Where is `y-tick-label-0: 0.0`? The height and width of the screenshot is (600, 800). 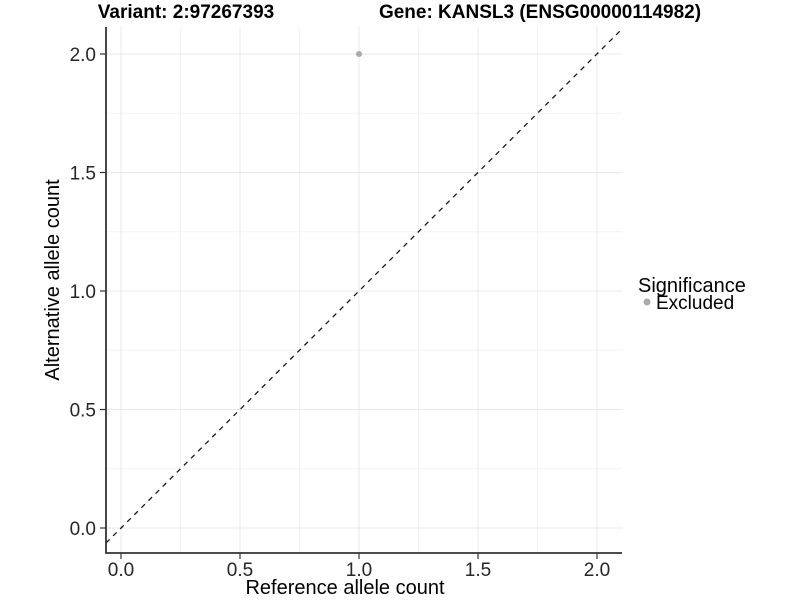
y-tick-label-0: 0.0 is located at coordinates (83, 529).